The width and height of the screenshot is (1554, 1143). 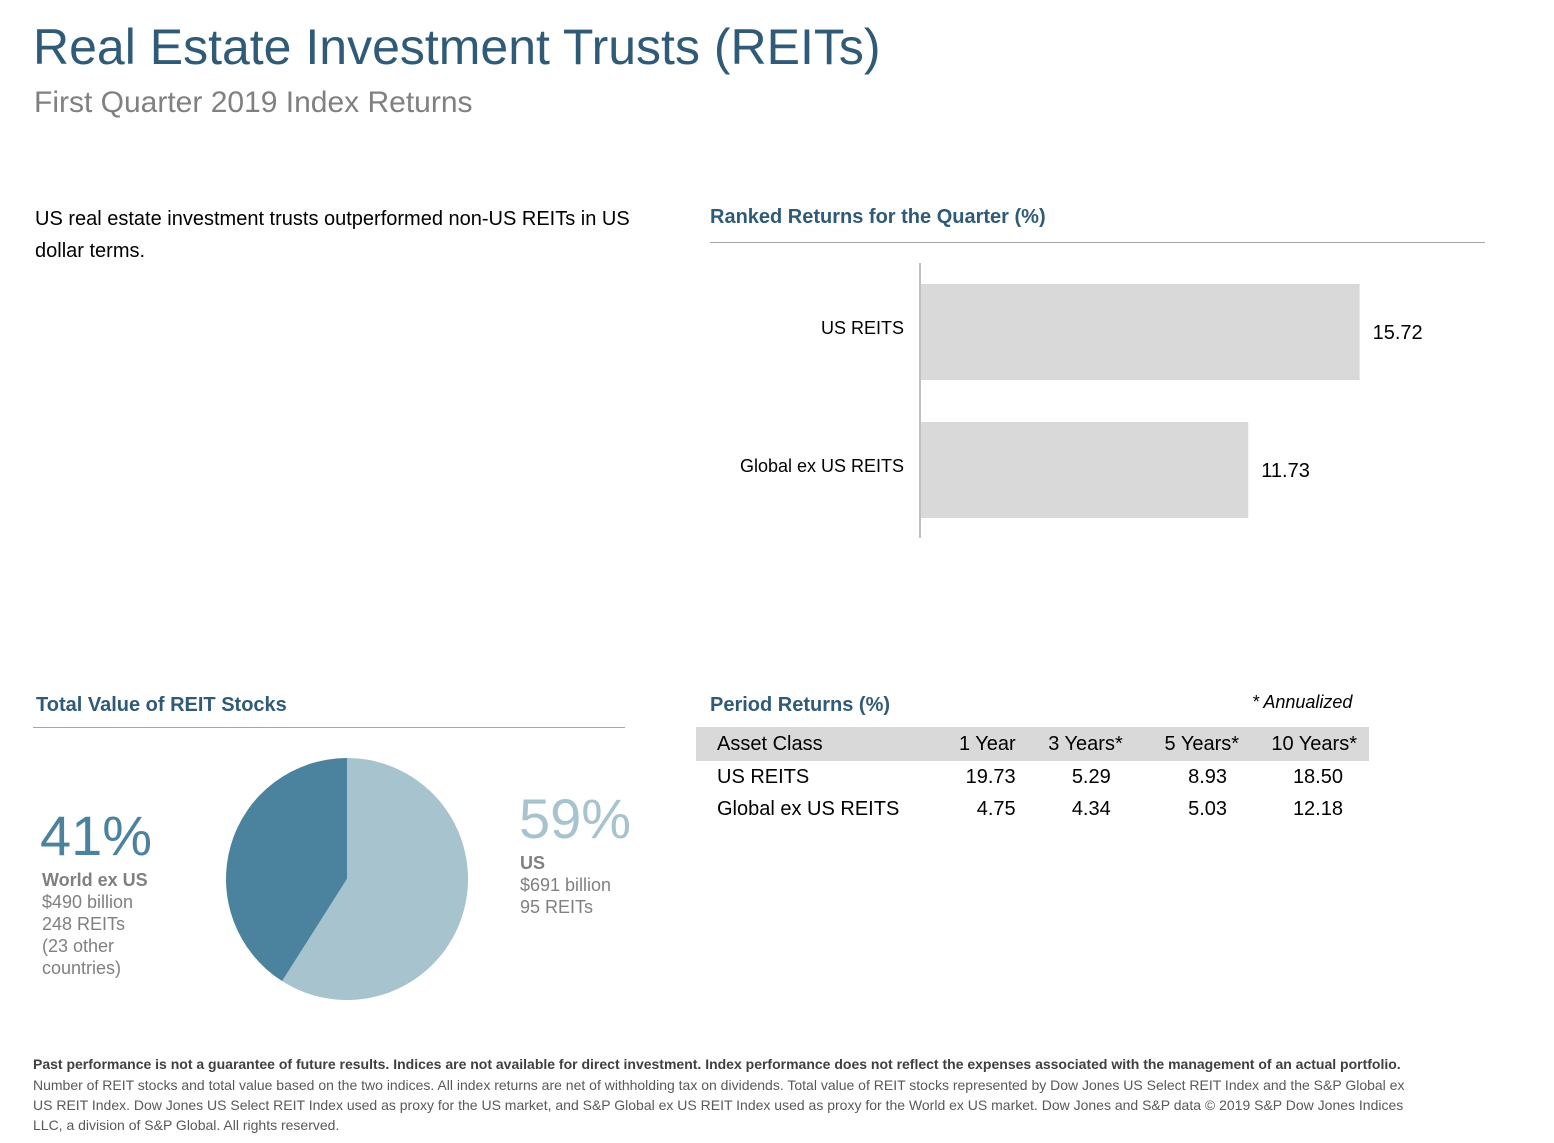 What do you see at coordinates (1091, 808) in the screenshot?
I see `table-cell-3-years: 4.34` at bounding box center [1091, 808].